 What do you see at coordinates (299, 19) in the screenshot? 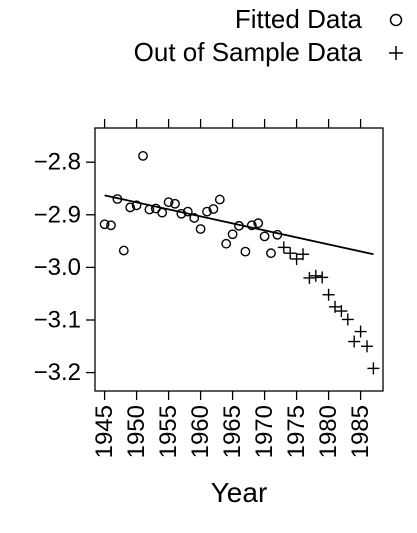
I see `legend-label-fitted-data: Fitted Data` at bounding box center [299, 19].